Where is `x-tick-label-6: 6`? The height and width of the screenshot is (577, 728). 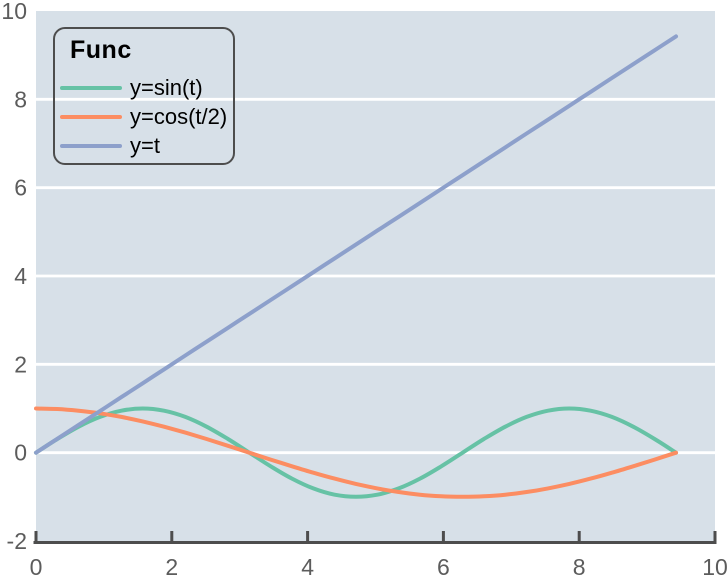 x-tick-label-6: 6 is located at coordinates (443, 565).